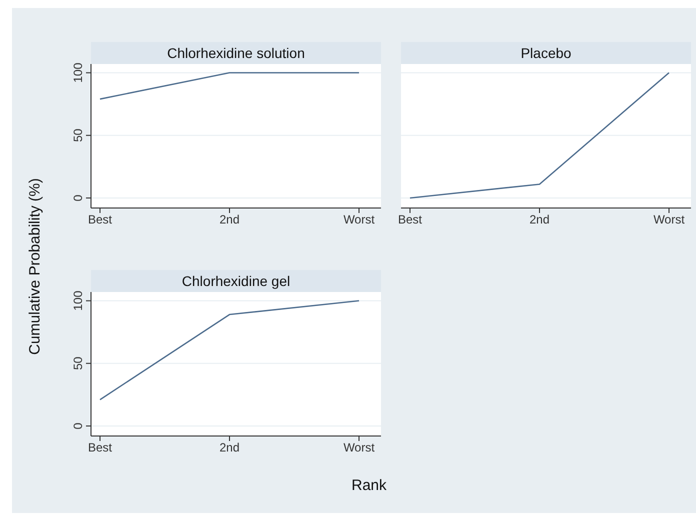 The width and height of the screenshot is (696, 515). I want to click on x-axis-title: Rank, so click(369, 485).